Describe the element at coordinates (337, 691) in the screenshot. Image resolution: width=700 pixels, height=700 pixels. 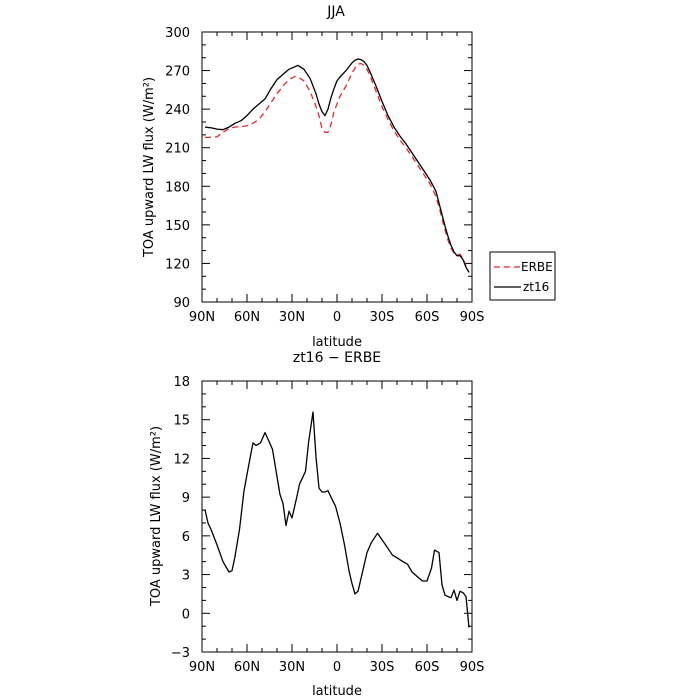
I see `bottom-x-axis-label: latitude` at that location.